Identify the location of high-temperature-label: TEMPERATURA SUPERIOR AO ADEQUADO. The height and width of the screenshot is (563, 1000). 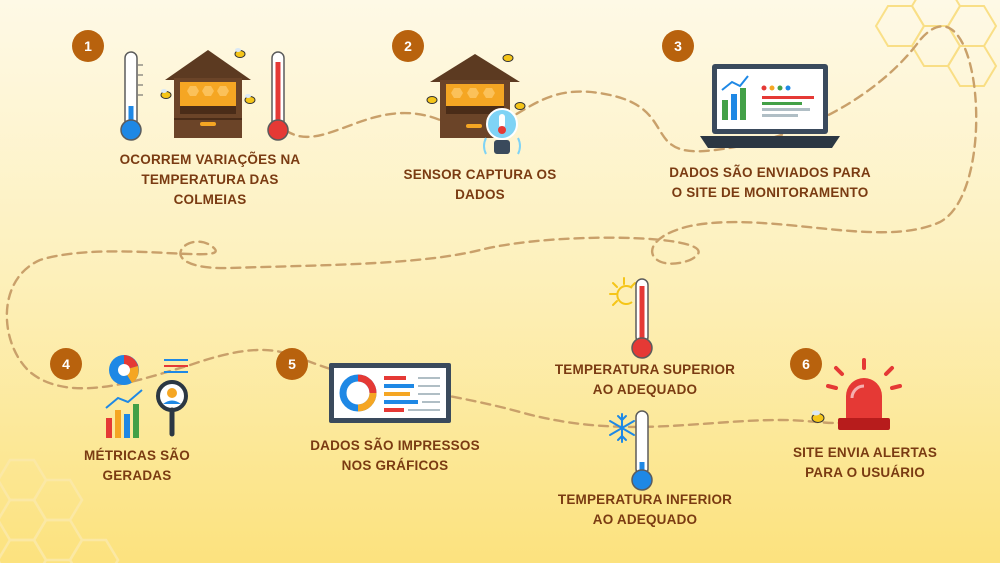
(645, 379).